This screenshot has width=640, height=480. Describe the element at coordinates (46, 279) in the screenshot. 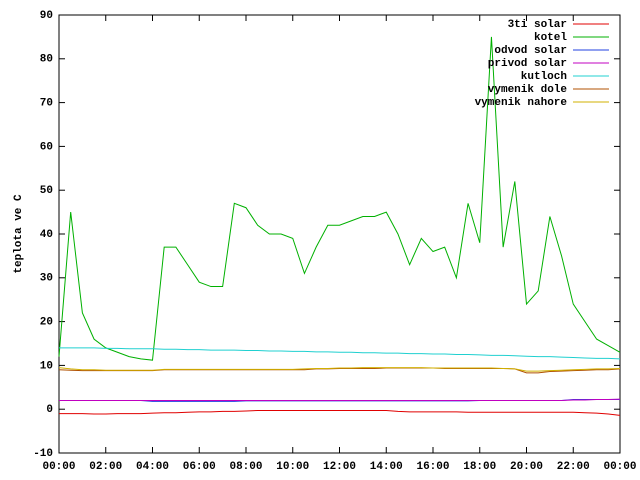

I see `y-tick-label: 30` at that location.